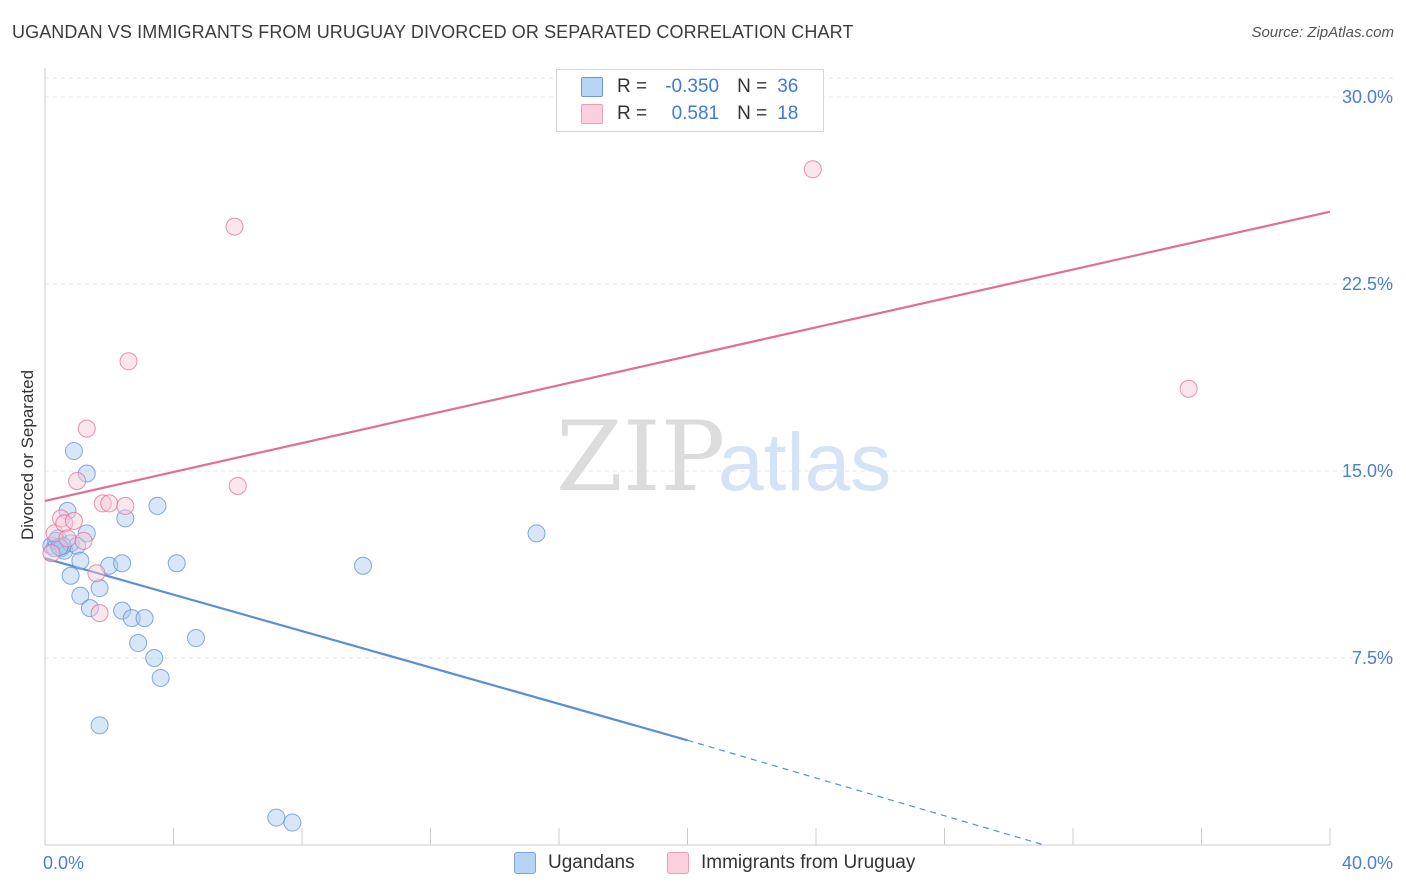  I want to click on y-axis-title: Divorced or Separated, so click(27, 455).